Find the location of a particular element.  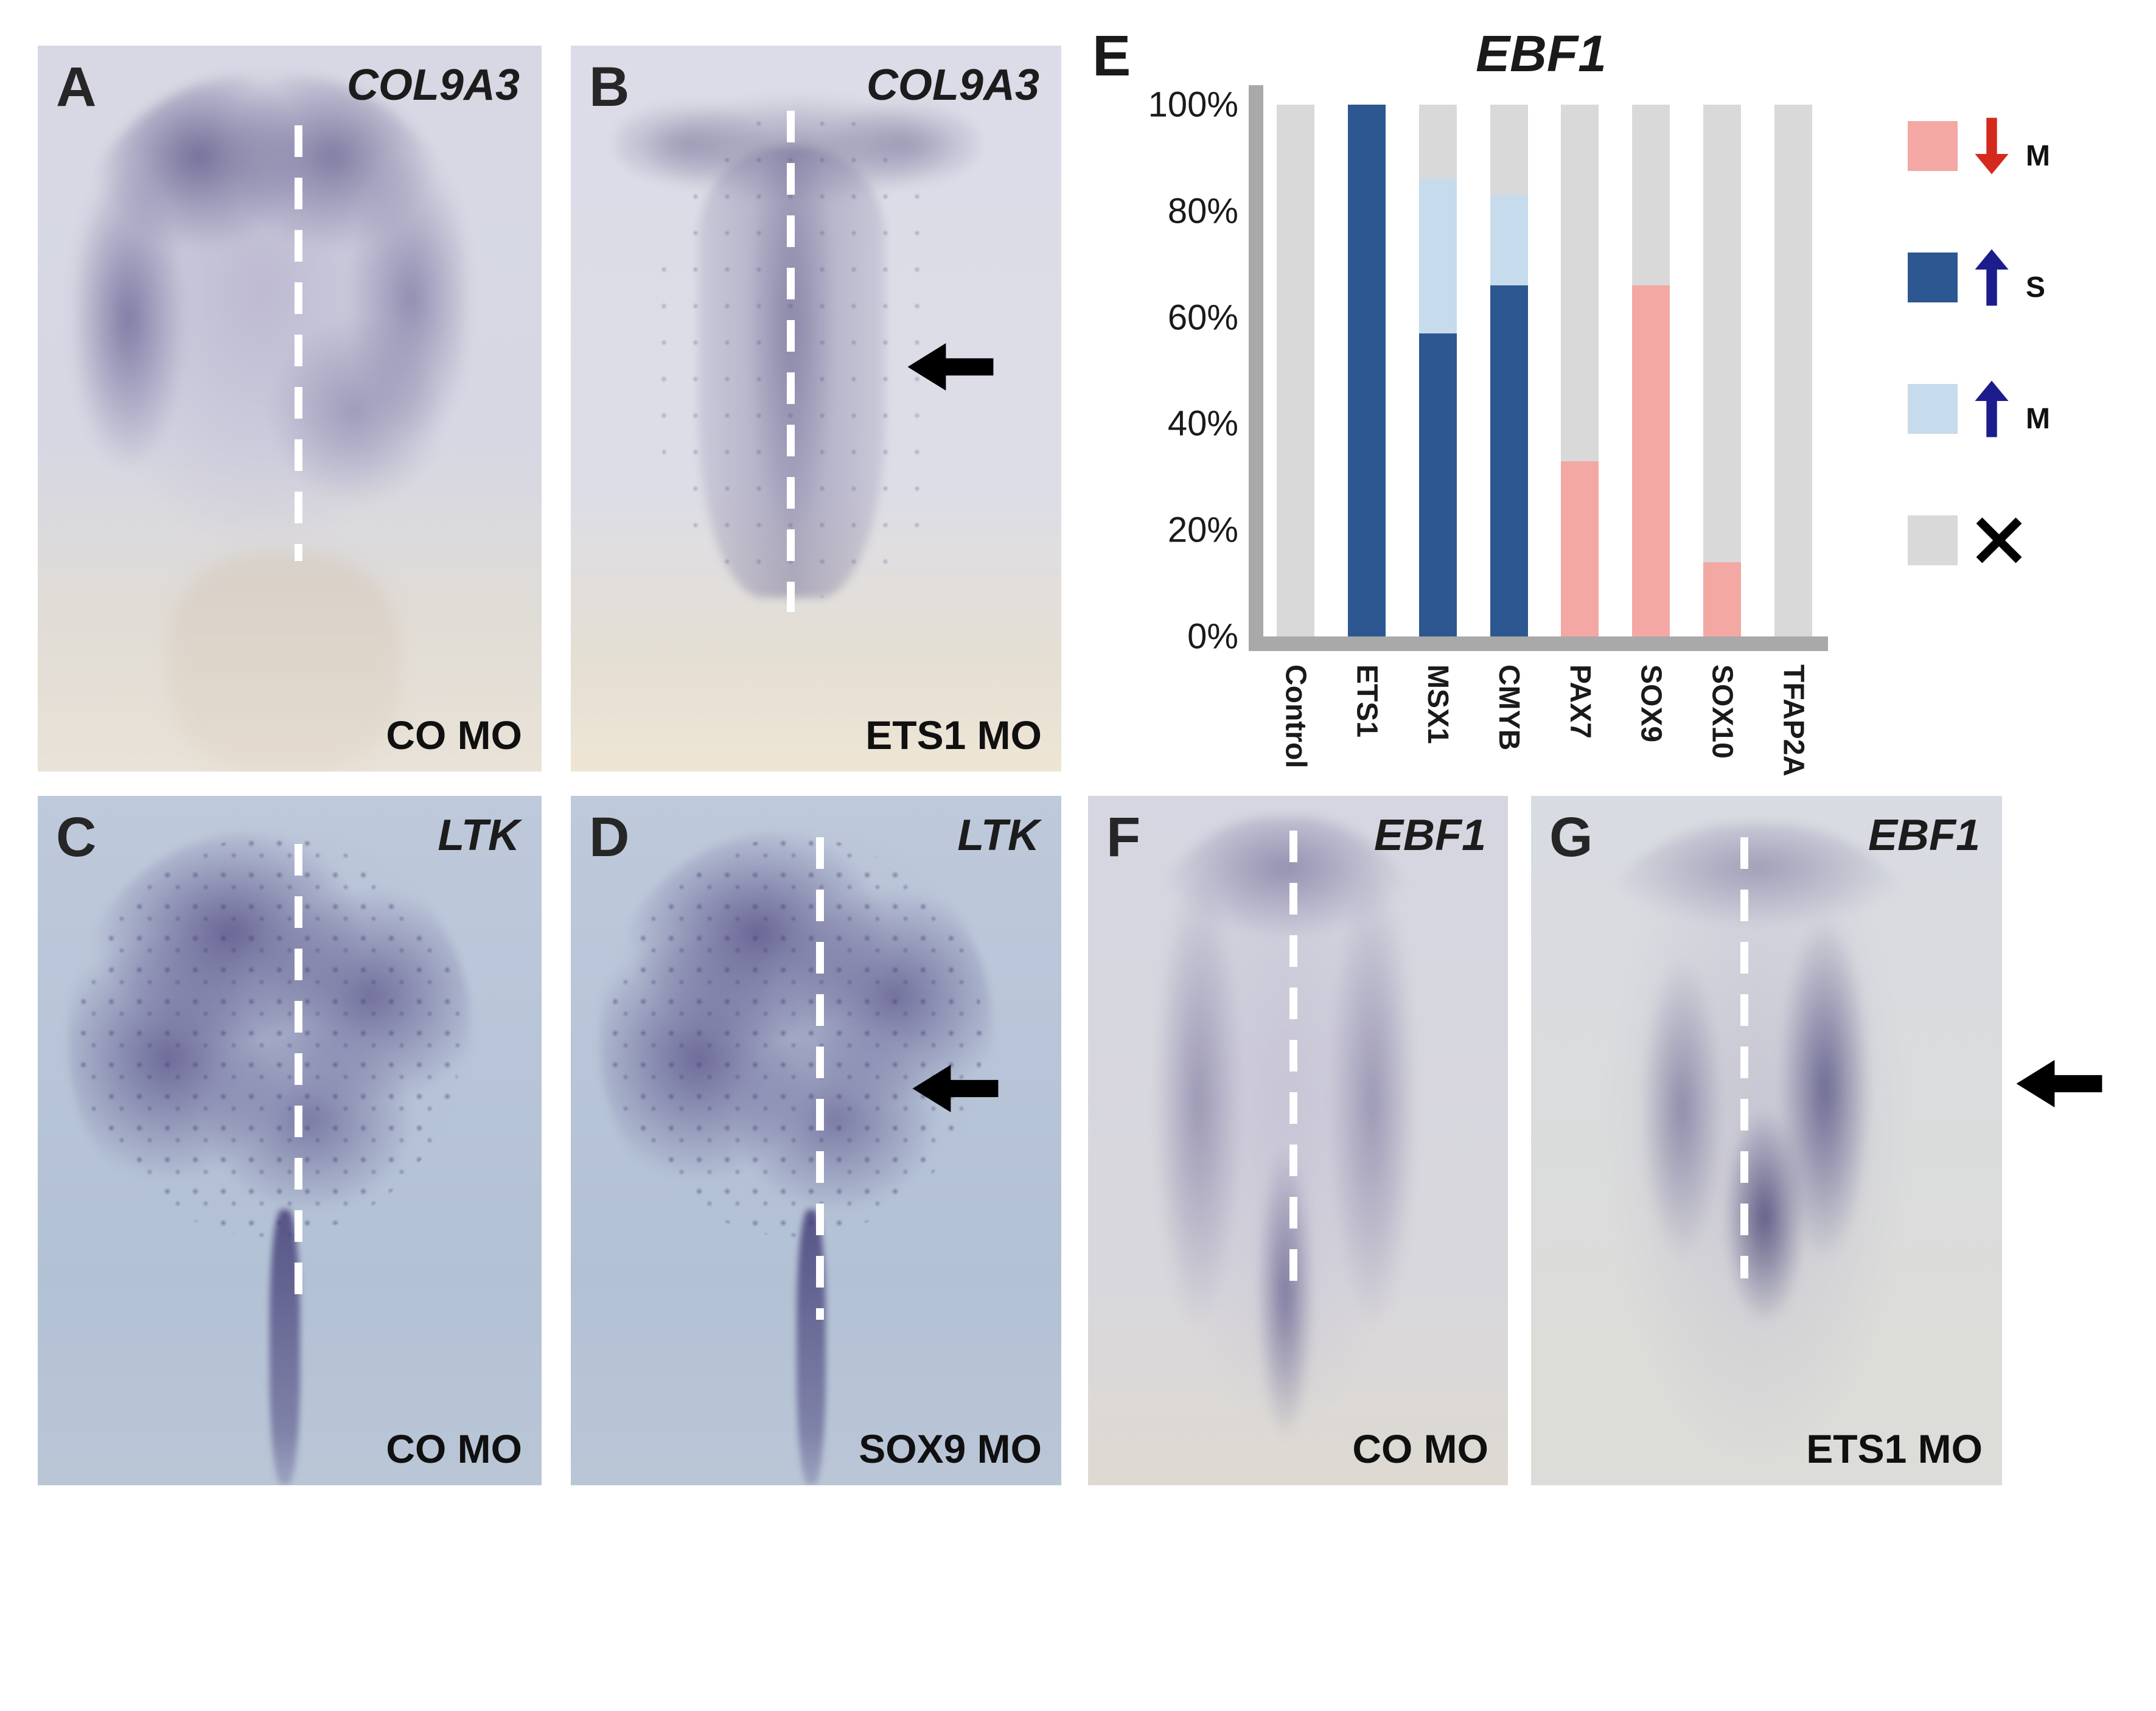

panel-letter: D is located at coordinates (610, 837).